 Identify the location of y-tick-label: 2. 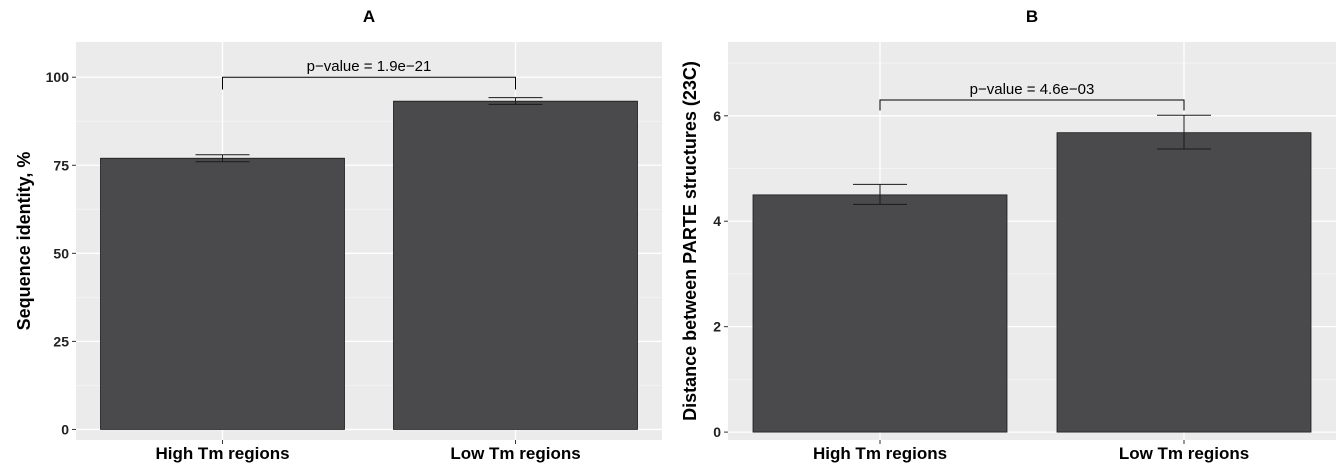
(717, 327).